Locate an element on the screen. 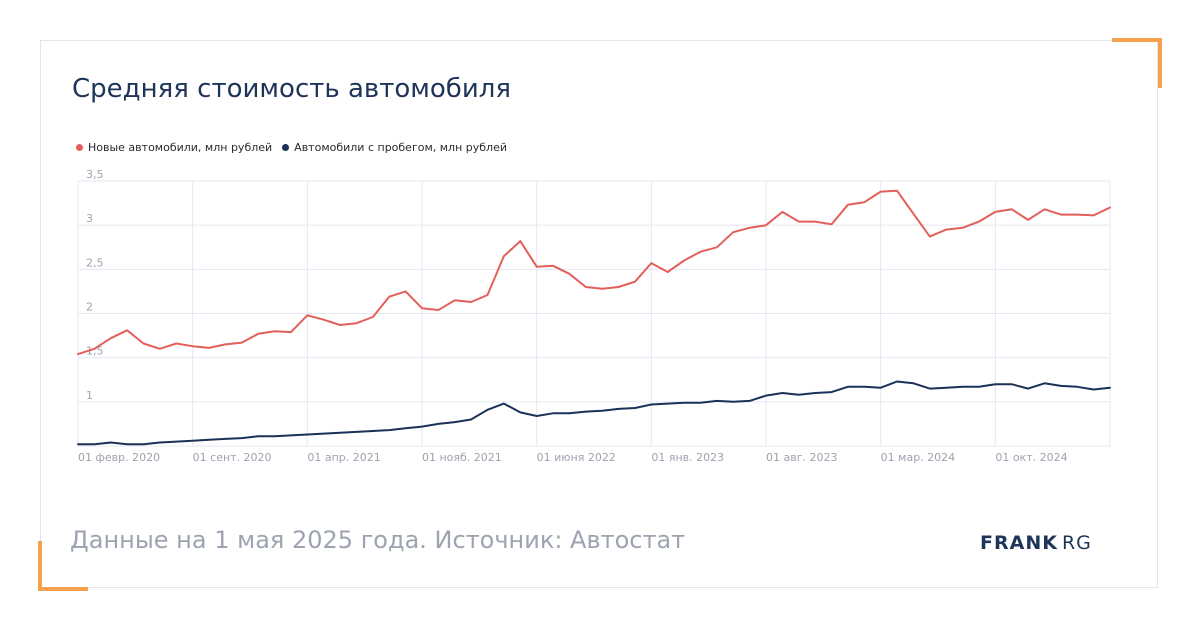 This screenshot has width=1200, height=630. legend-item-new-cars: Новые автомобили, млн рублей is located at coordinates (174, 147).